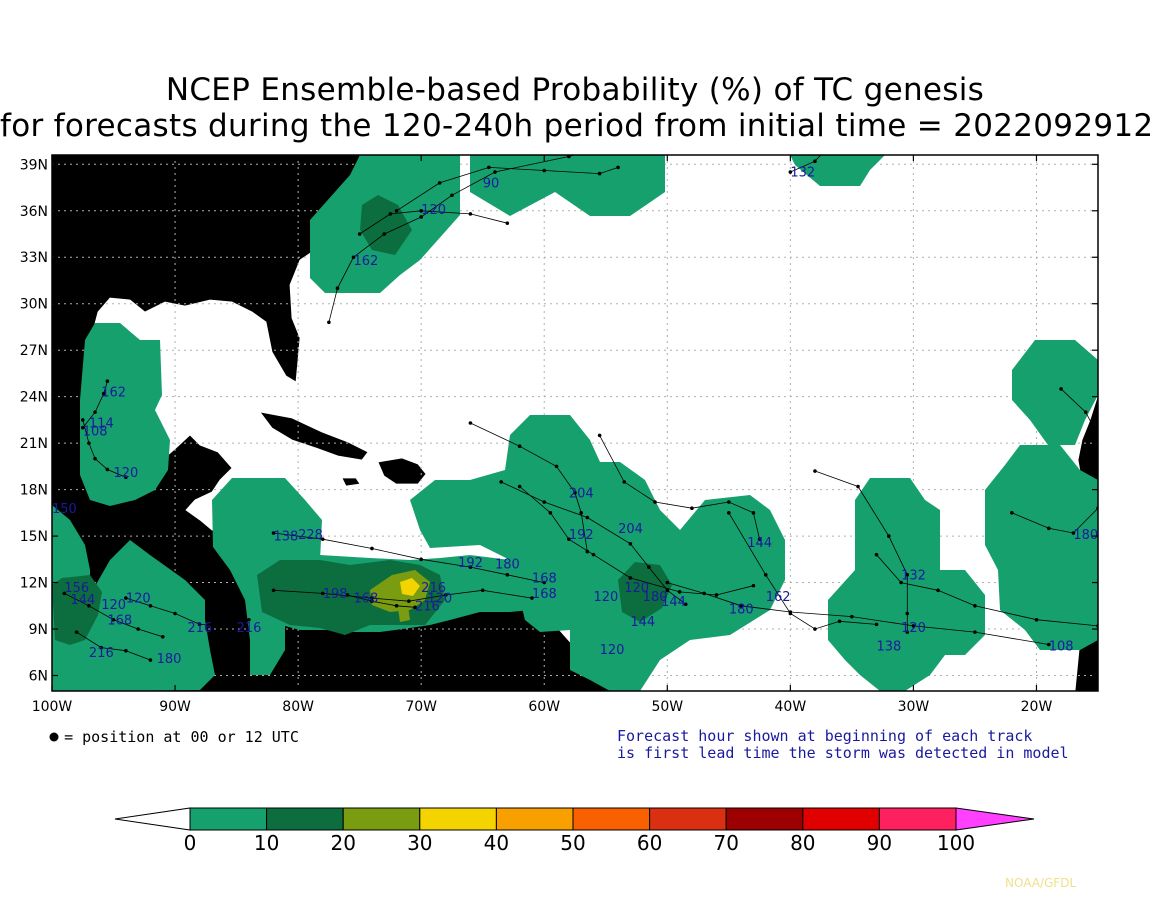  What do you see at coordinates (581, 535) in the screenshot?
I see `forecast-hour-label: 192` at bounding box center [581, 535].